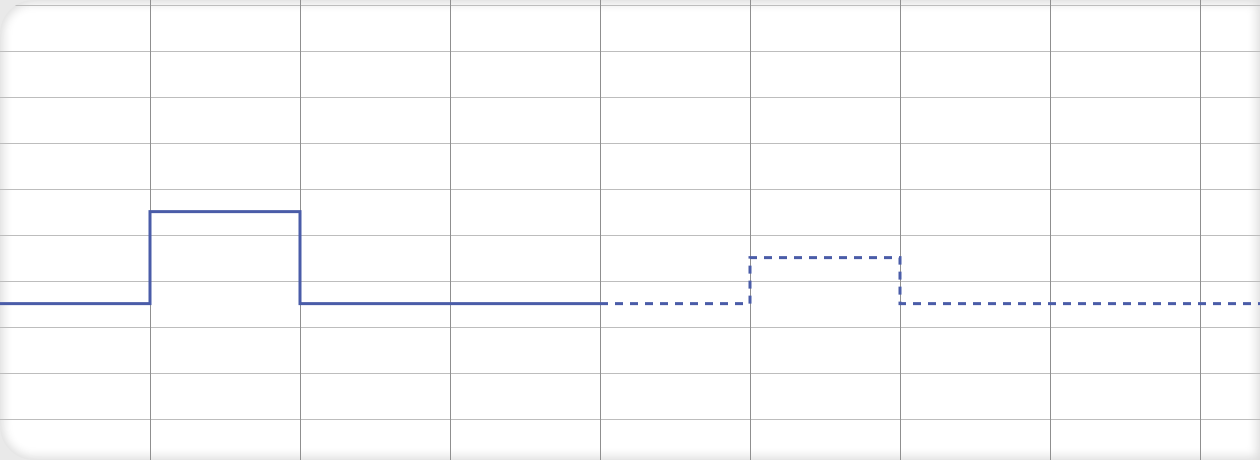 This screenshot has height=460, width=1260. Describe the element at coordinates (300, 258) in the screenshot. I see `series-line-solid` at that location.